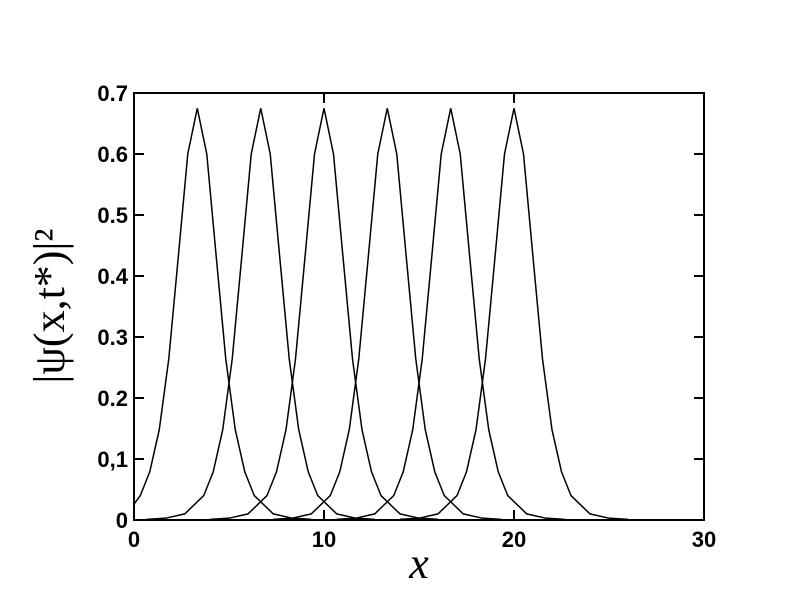  I want to click on y-tick-label: 0, so click(122, 520).